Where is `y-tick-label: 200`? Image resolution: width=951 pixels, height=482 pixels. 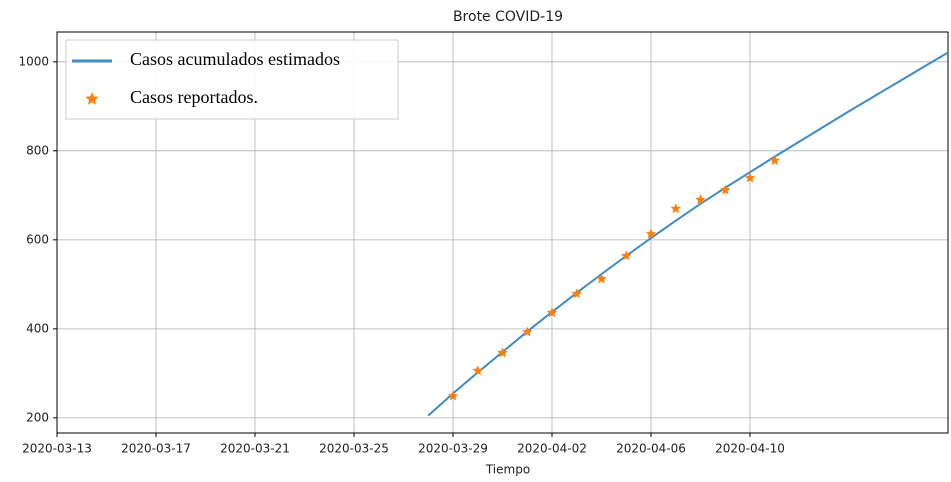 y-tick-label: 200 is located at coordinates (37, 417).